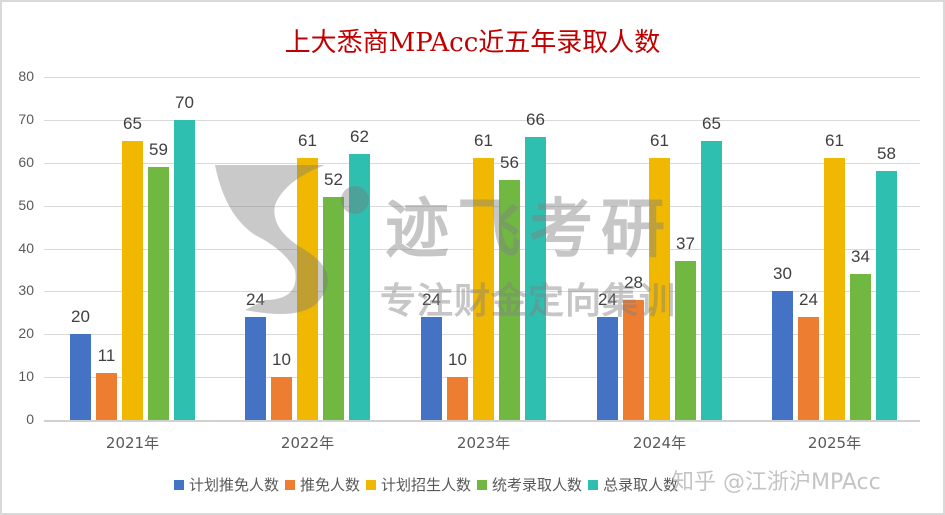 Image resolution: width=945 pixels, height=515 pixels. Describe the element at coordinates (26, 161) in the screenshot. I see `y-tick-label: 60` at that location.